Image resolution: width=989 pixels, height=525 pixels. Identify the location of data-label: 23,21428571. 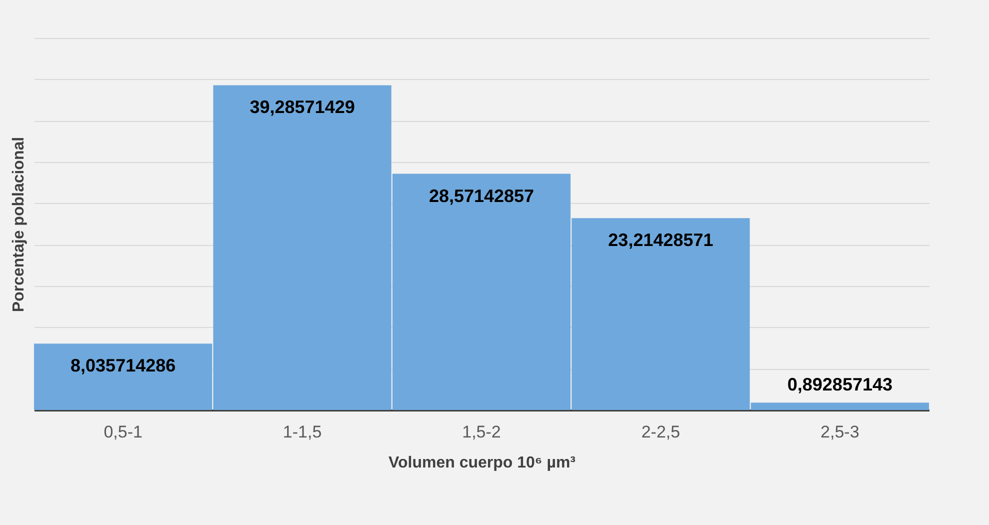
(661, 240).